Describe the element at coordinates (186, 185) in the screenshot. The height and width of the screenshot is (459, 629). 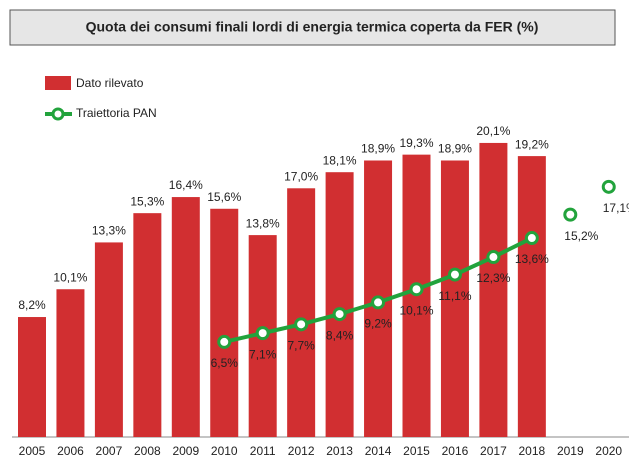
I see `bar-value-label: 16,4%` at that location.